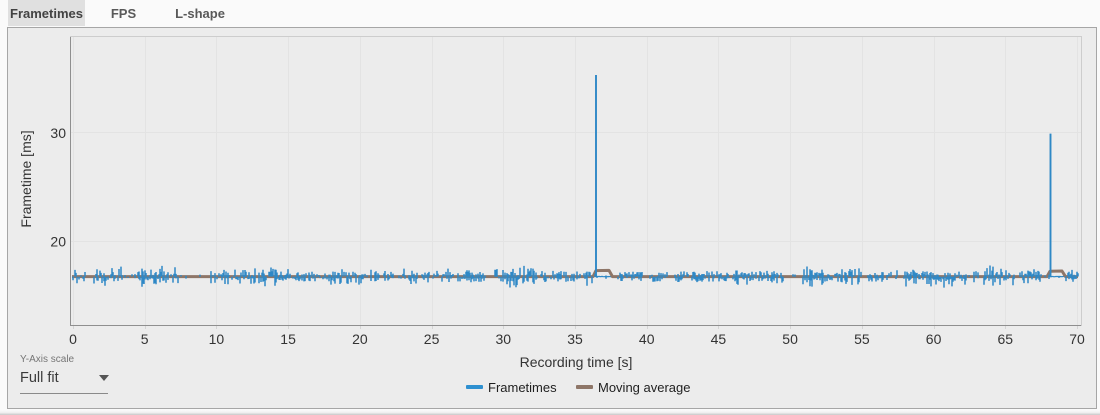  I want to click on svg-text: Frametimes, so click(522, 387).